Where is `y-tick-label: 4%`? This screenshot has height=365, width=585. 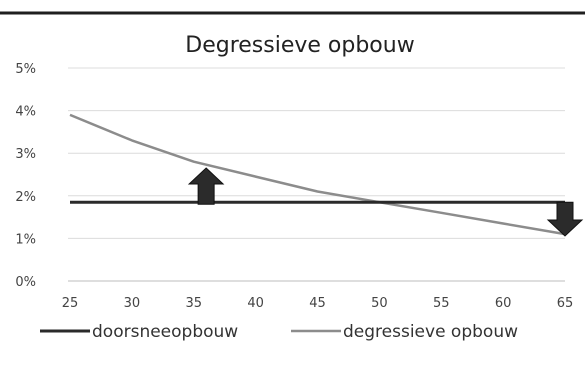 y-tick-label: 4% is located at coordinates (25, 112).